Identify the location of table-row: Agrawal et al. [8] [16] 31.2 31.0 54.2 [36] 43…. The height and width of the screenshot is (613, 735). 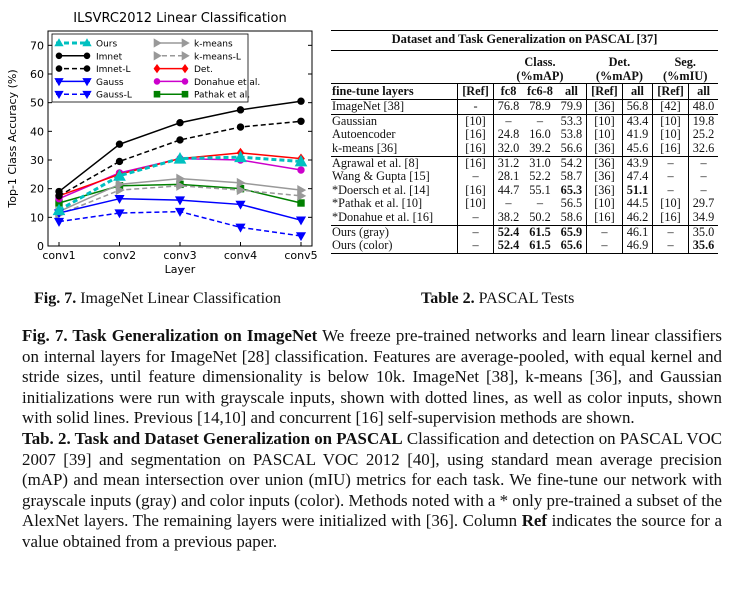
(524, 163).